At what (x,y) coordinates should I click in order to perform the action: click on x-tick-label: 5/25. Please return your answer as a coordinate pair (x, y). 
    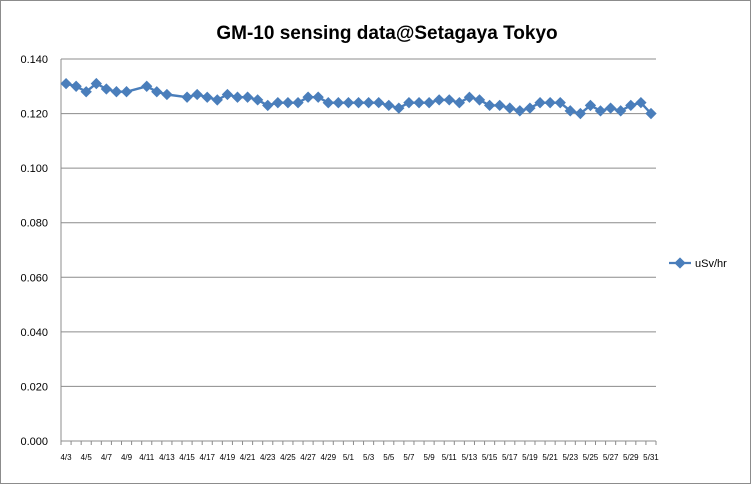
    Looking at the image, I should click on (591, 457).